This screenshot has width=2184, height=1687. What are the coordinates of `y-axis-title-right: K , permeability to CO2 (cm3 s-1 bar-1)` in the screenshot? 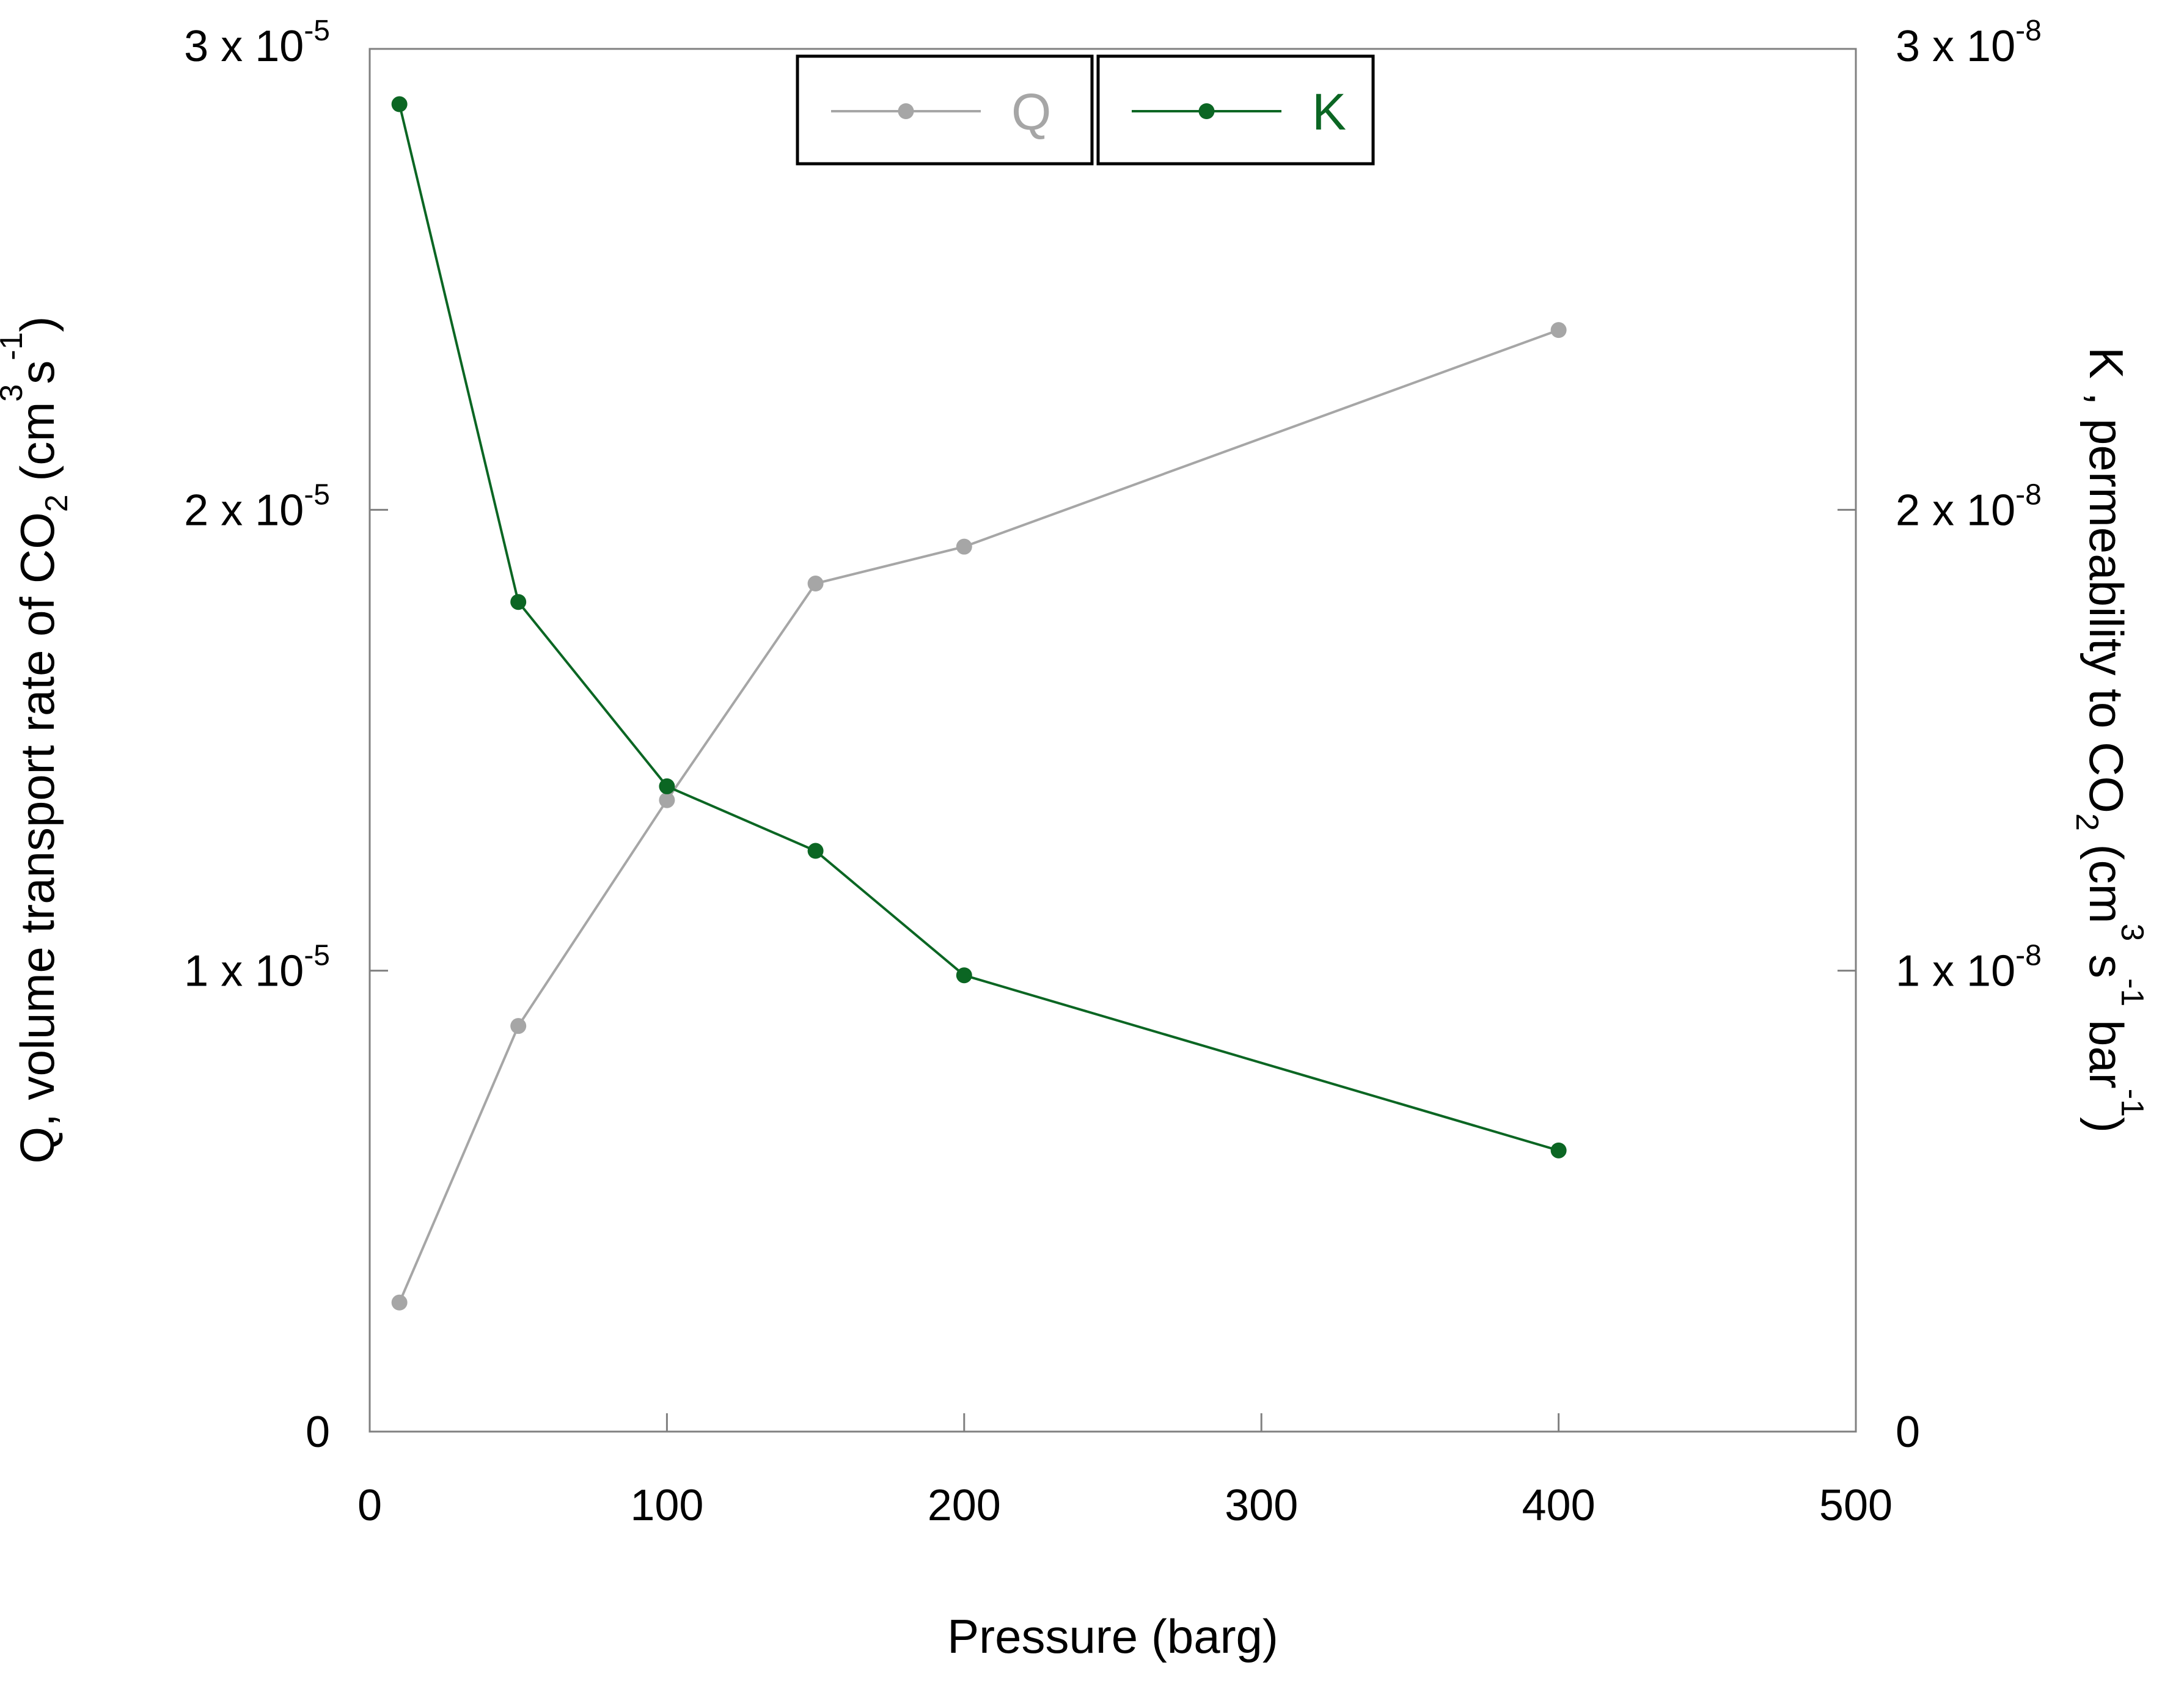 It's located at (2109, 740).